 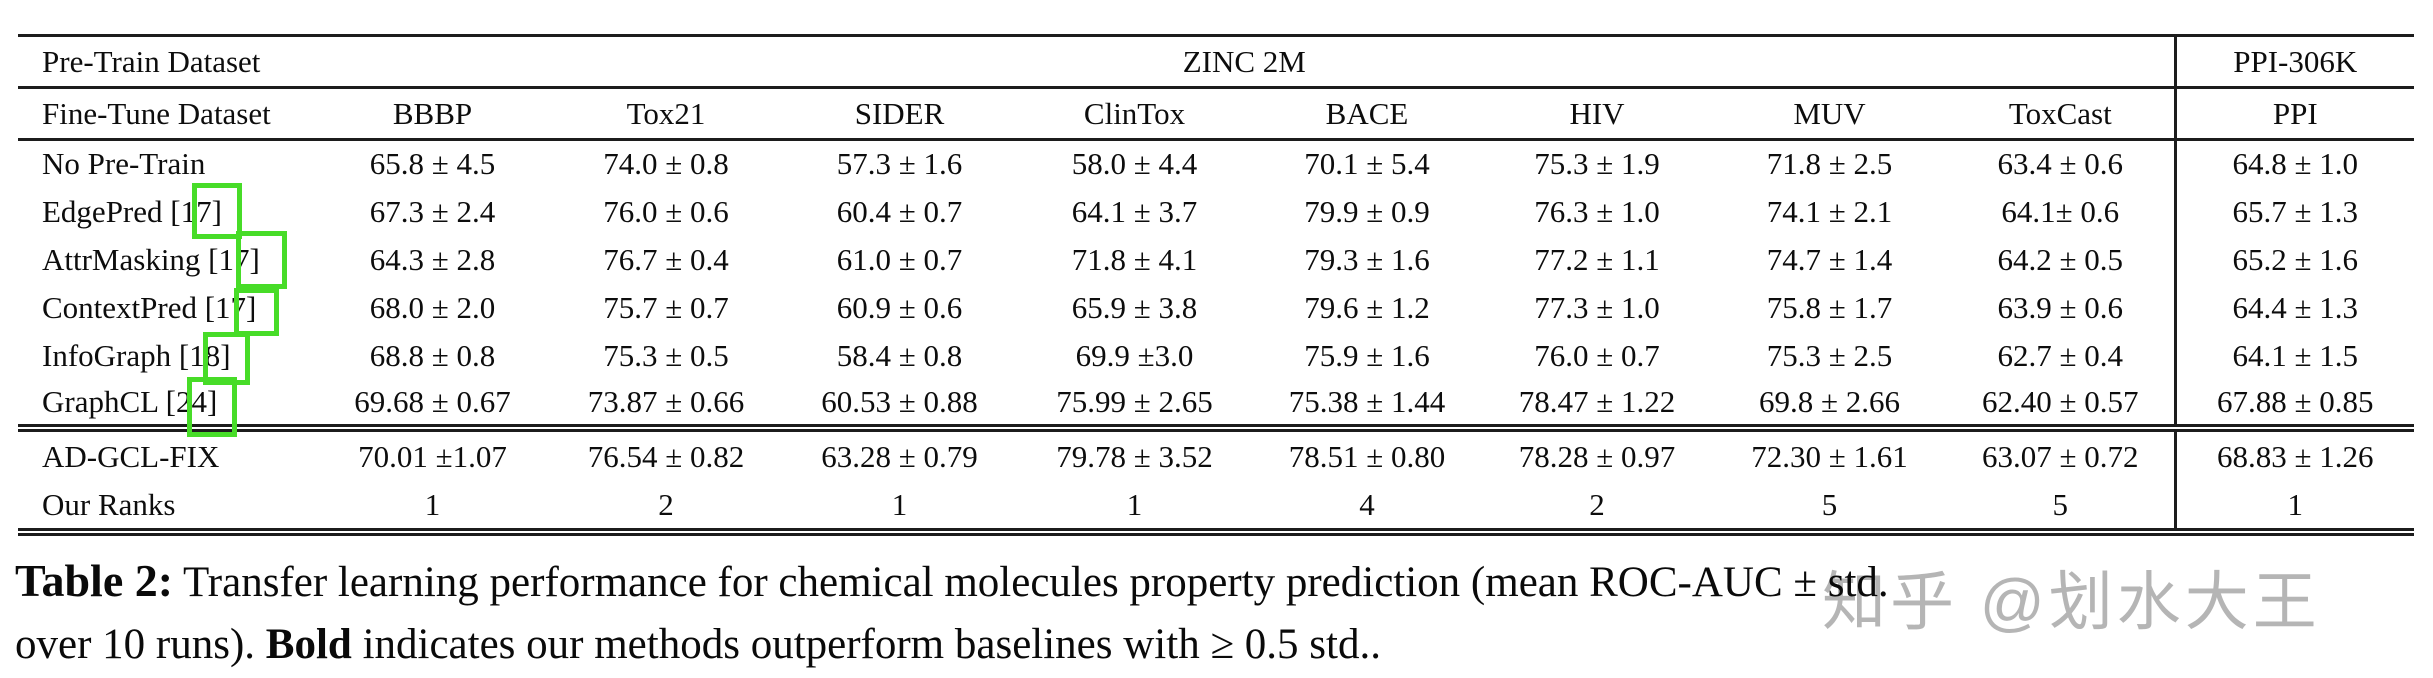 What do you see at coordinates (2294, 211) in the screenshot?
I see `cell: 65.7 ± 1.3` at bounding box center [2294, 211].